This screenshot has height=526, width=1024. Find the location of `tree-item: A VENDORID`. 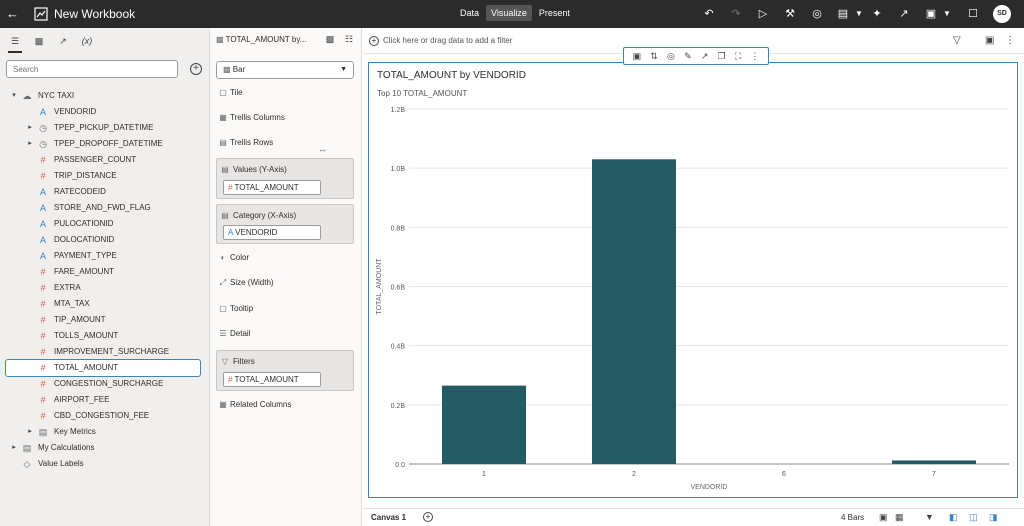

tree-item: A VENDORID is located at coordinates (105, 112).